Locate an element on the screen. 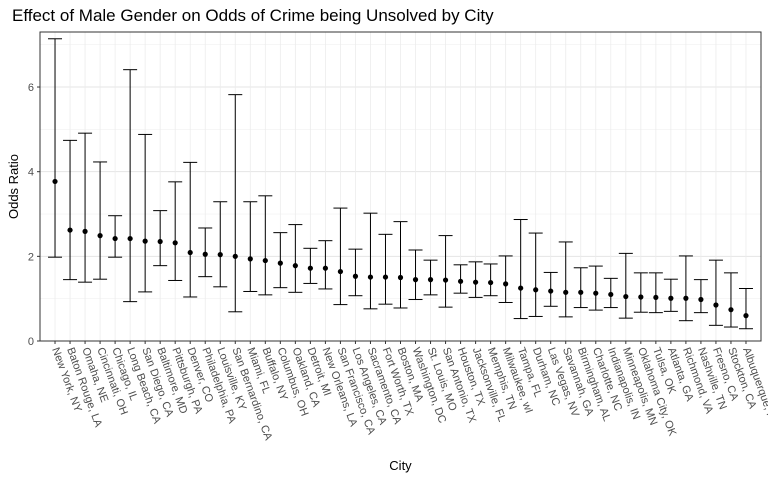  y-tick-label: 4 is located at coordinates (31, 173).